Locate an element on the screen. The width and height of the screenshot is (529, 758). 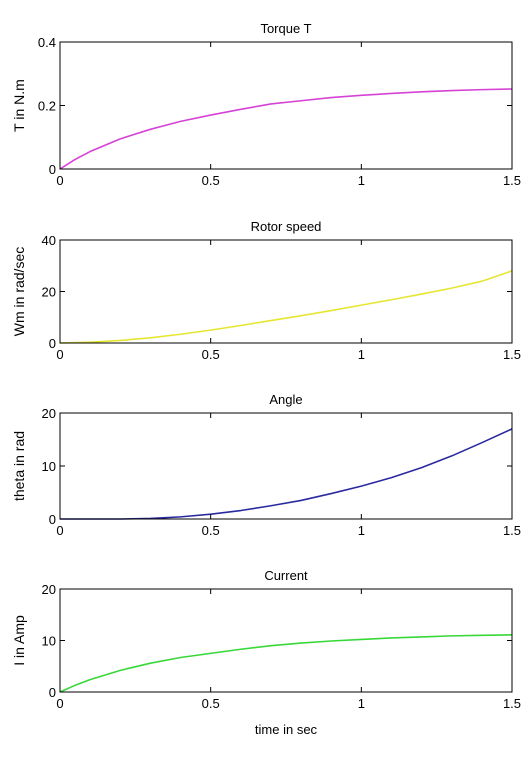
y-tick-label: 40 is located at coordinates (49, 240).